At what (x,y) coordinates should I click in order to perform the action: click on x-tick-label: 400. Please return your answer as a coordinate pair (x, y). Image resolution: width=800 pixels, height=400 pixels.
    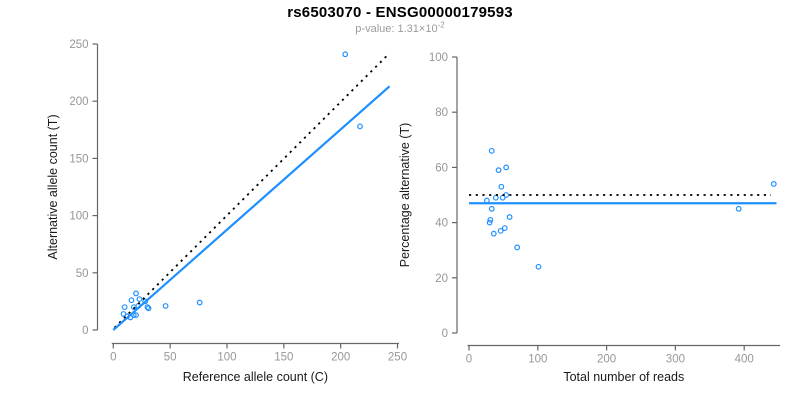
    Looking at the image, I should click on (744, 360).